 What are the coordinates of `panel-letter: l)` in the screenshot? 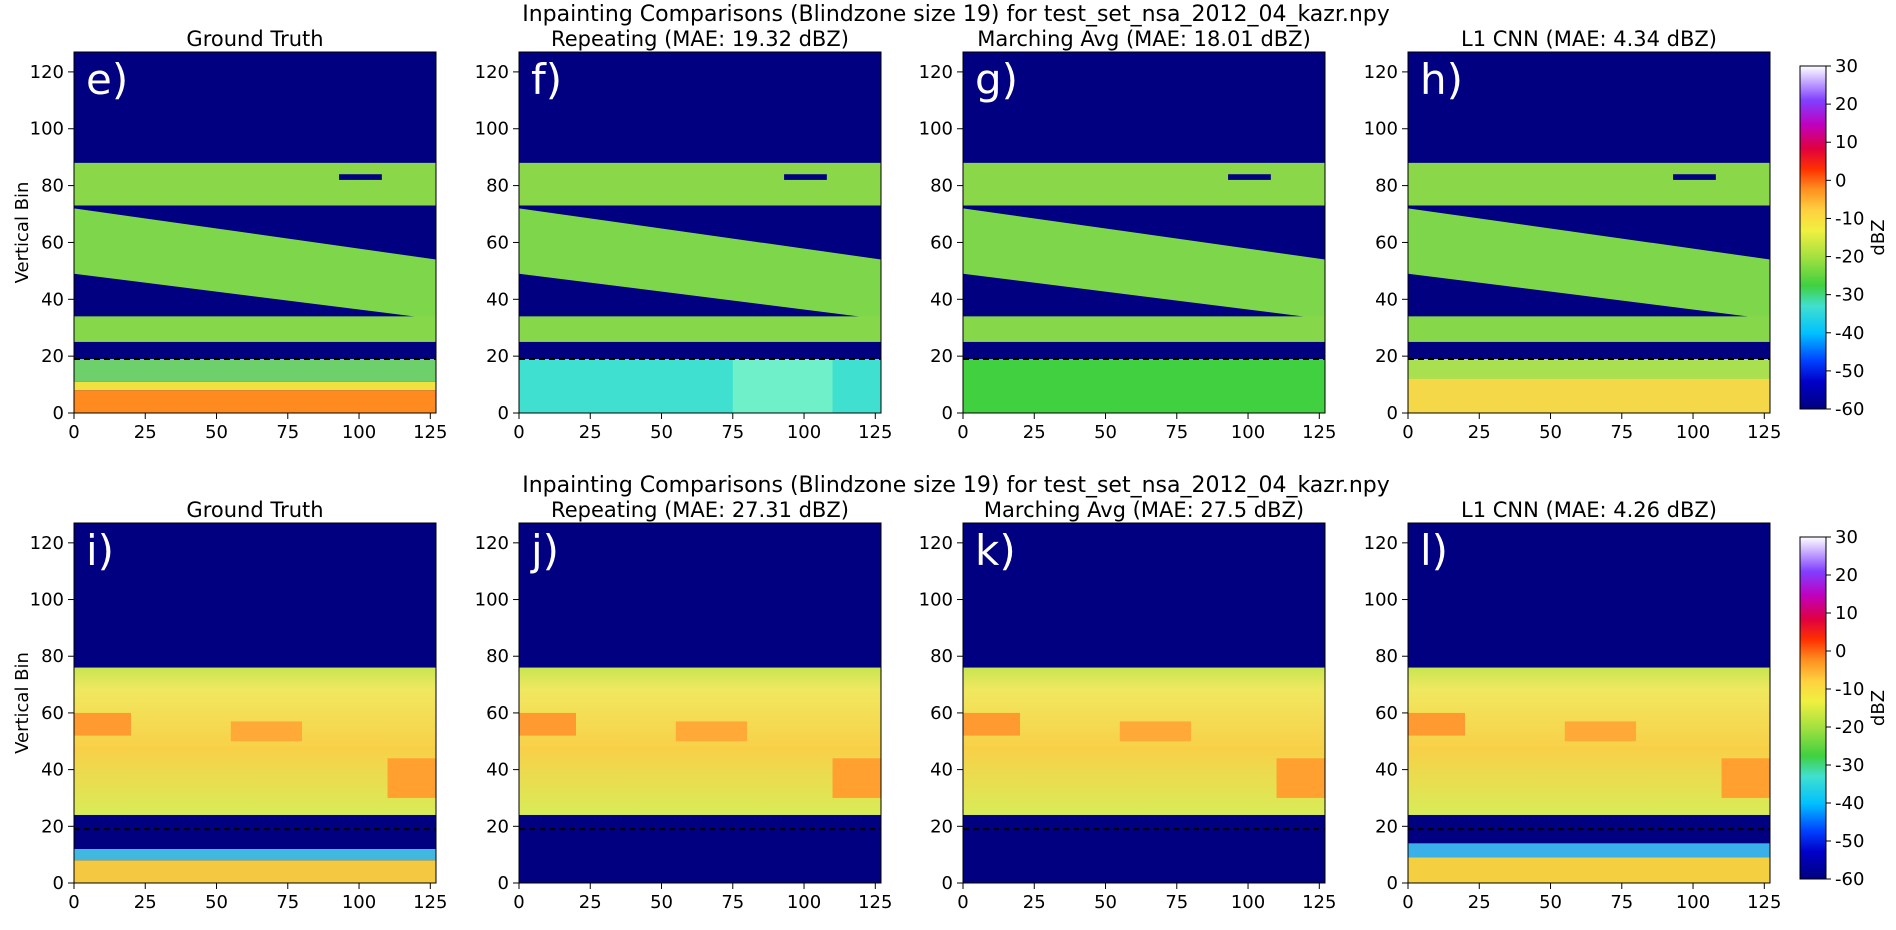 It's located at (1434, 550).